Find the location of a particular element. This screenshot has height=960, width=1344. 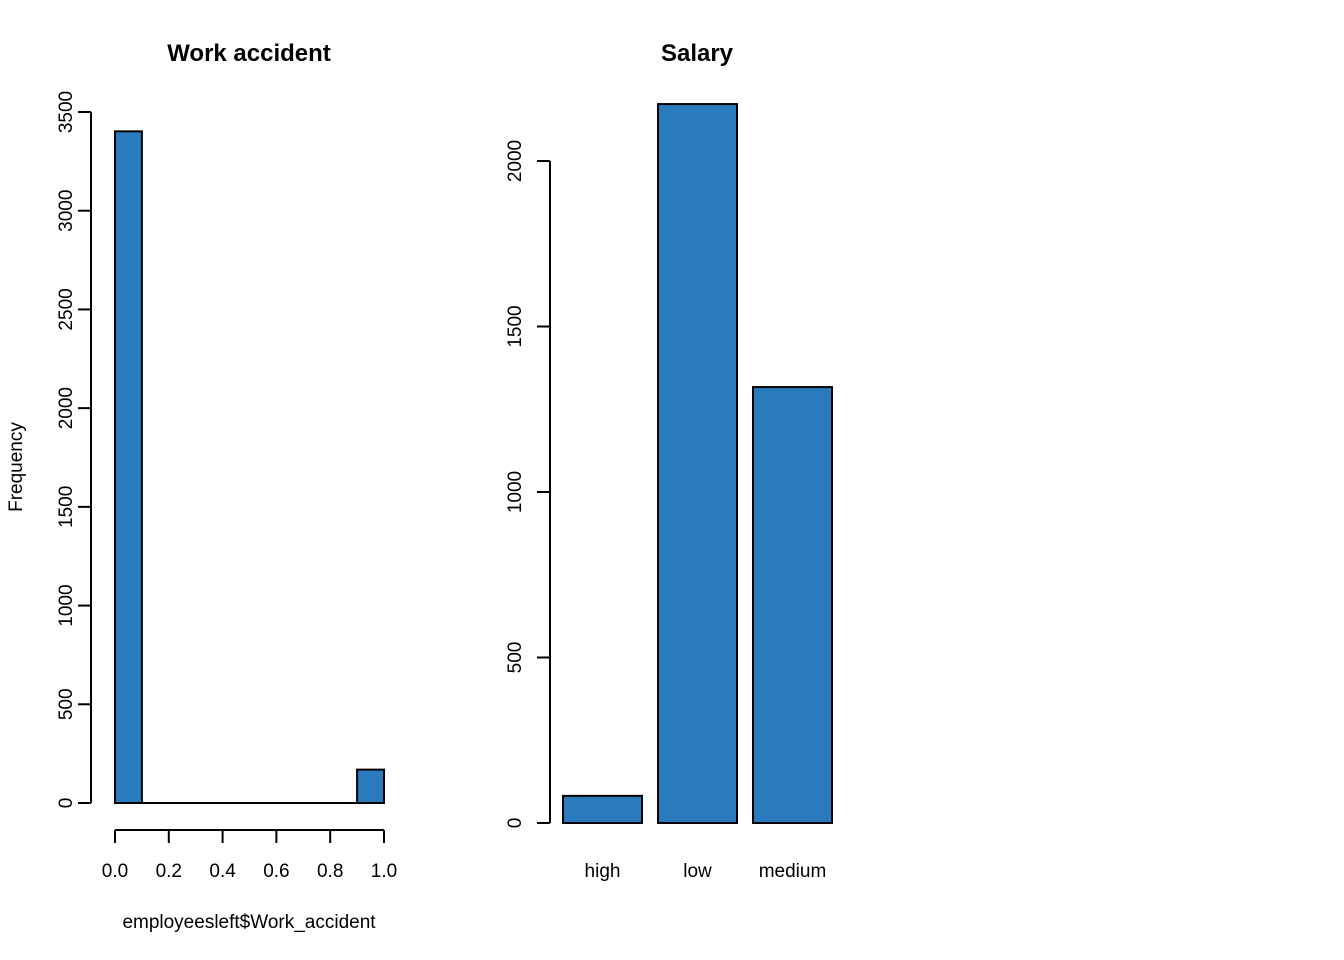

histogram-y-axis: 0 500 1000 1500 2000 2500 3000 3500 is located at coordinates (74, 450).